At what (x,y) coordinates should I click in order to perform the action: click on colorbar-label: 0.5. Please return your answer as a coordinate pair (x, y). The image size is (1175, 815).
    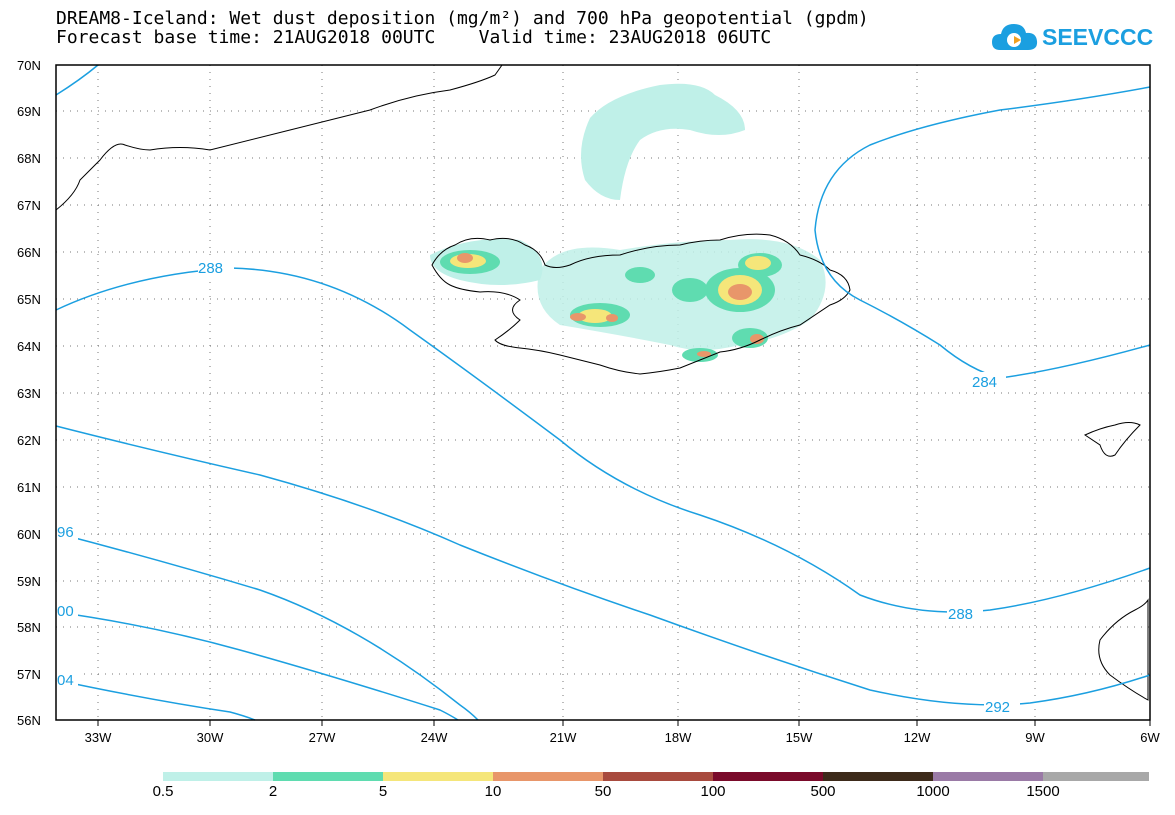
    Looking at the image, I should click on (163, 791).